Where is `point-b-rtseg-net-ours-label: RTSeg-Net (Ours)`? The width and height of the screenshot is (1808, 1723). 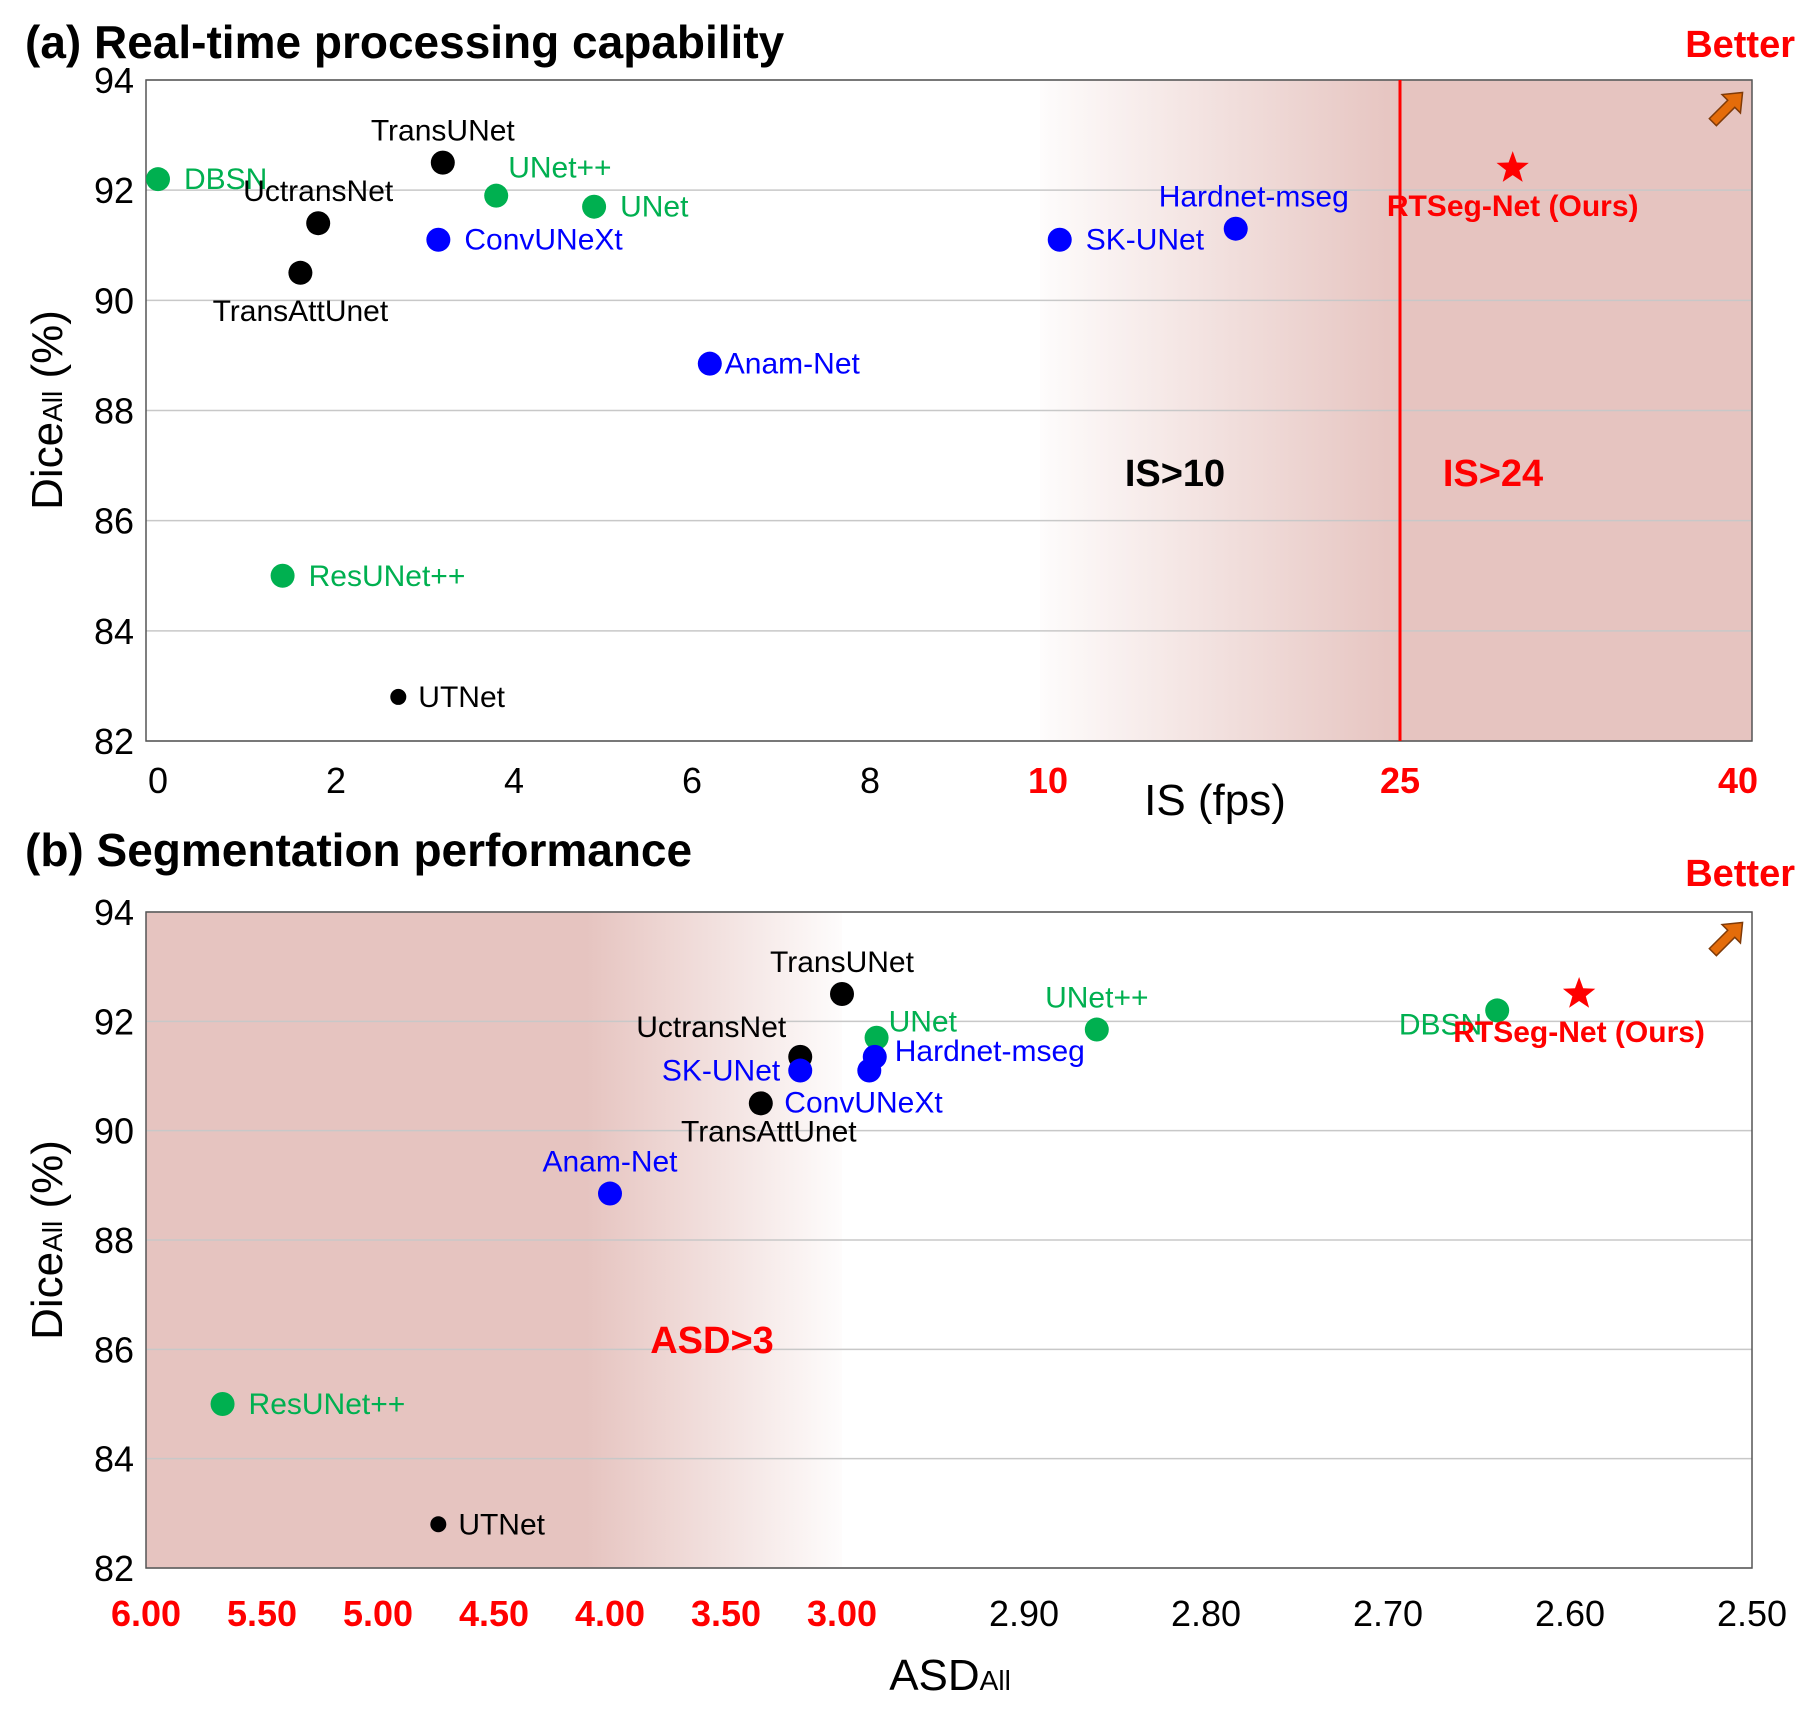 point-b-rtseg-net-ours-label: RTSeg-Net (Ours) is located at coordinates (1579, 1032).